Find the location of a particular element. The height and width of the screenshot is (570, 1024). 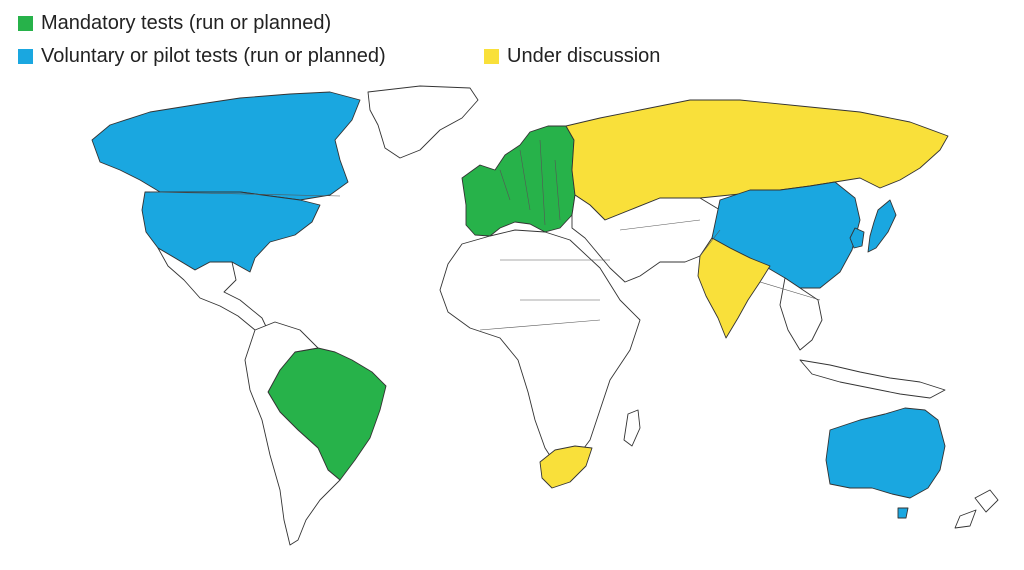

india-region is located at coordinates (734, 288).